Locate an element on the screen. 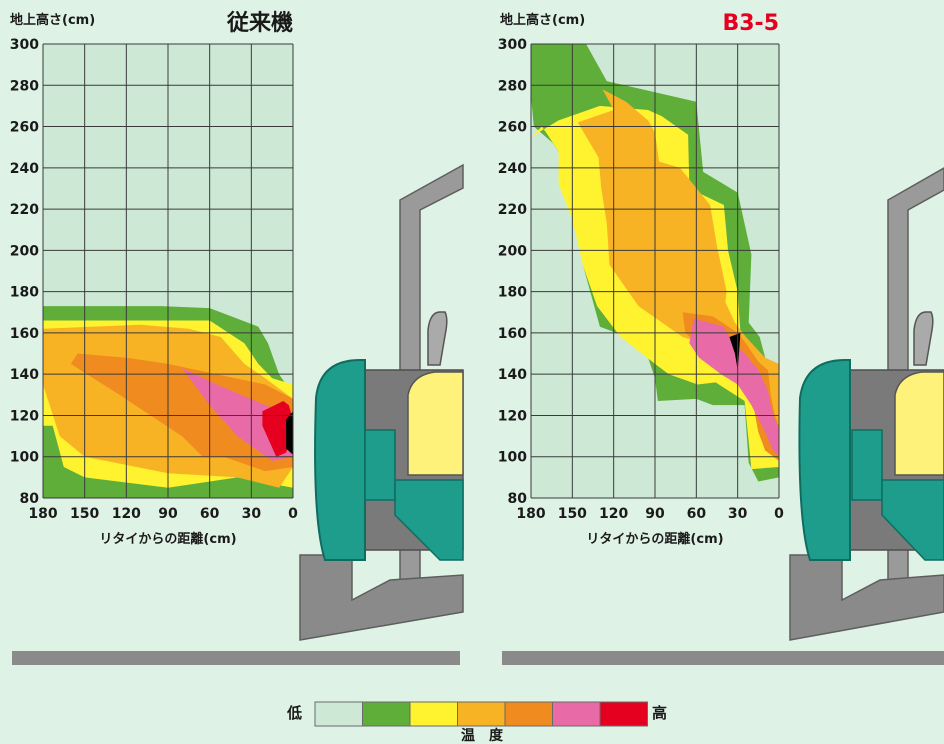 Image resolution: width=944 pixels, height=744 pixels. legend-low-label: 低 is located at coordinates (294, 713).